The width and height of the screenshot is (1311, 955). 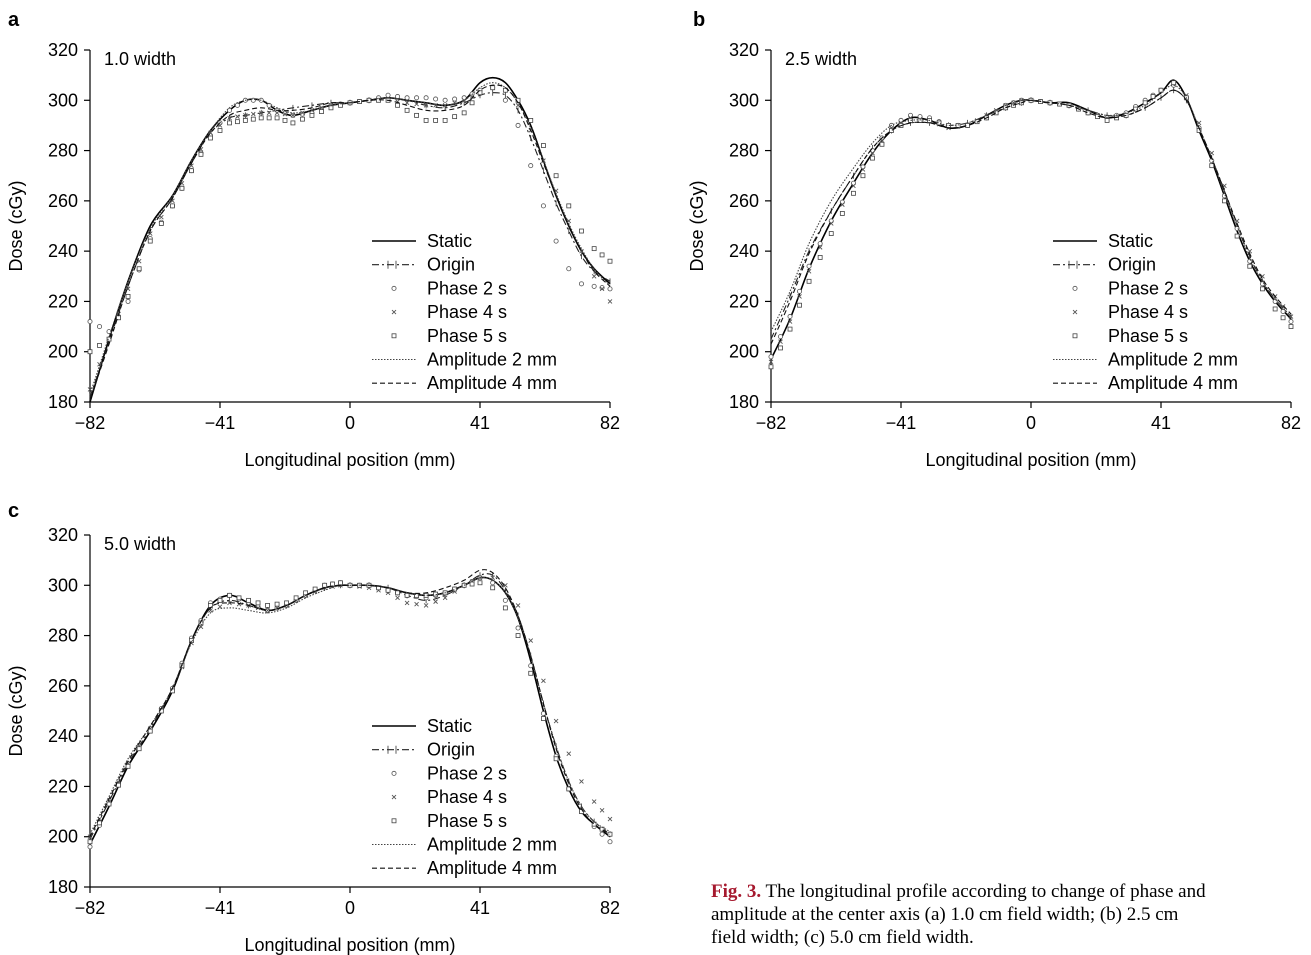 I want to click on legend-label: Phase 4 s, so click(x=467, y=312).